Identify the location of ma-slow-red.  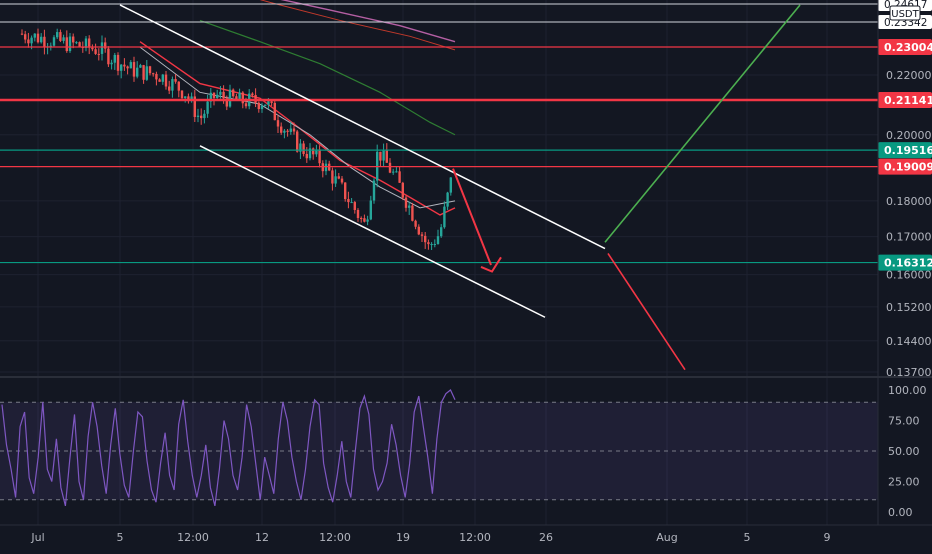
(357, 25).